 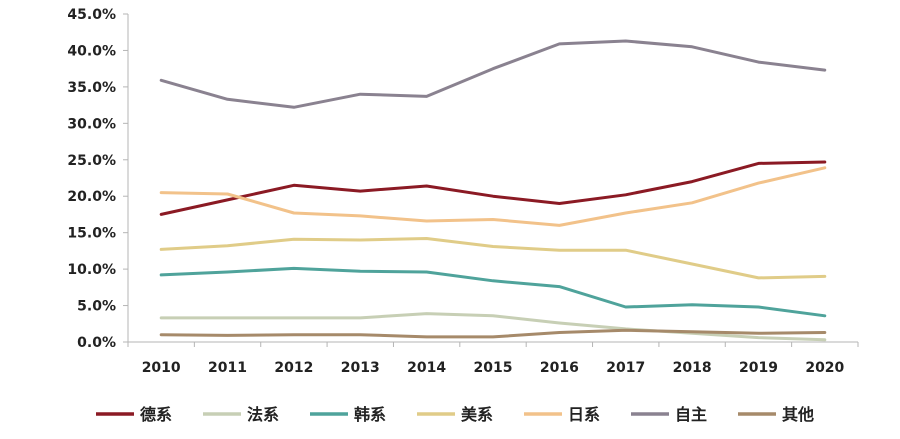 What do you see at coordinates (798, 414) in the screenshot?
I see `legend-label-6: 其他` at bounding box center [798, 414].